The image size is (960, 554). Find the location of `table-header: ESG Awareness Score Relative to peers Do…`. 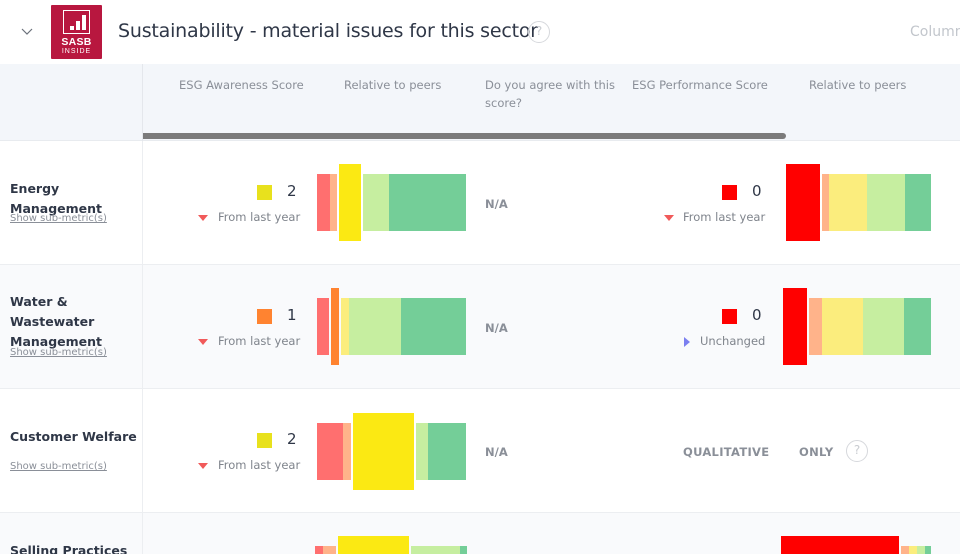

table-header: ESG Awareness Score Relative to peers Do… is located at coordinates (480, 102).